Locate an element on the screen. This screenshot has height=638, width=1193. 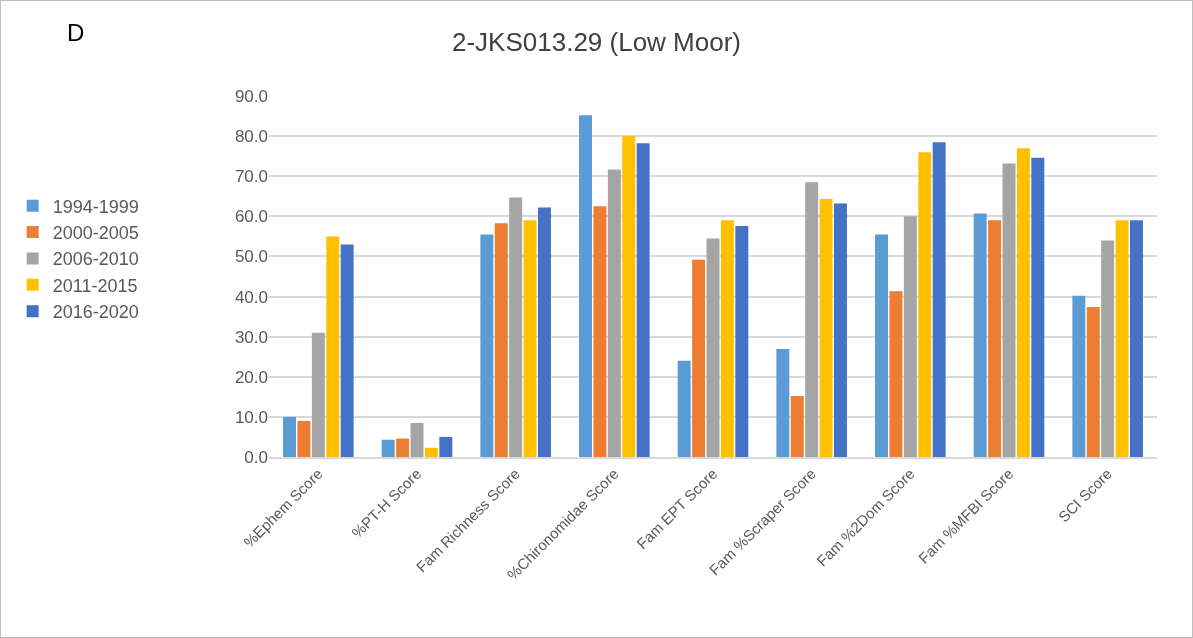
y-tick-label: 80.0 is located at coordinates (251, 137).